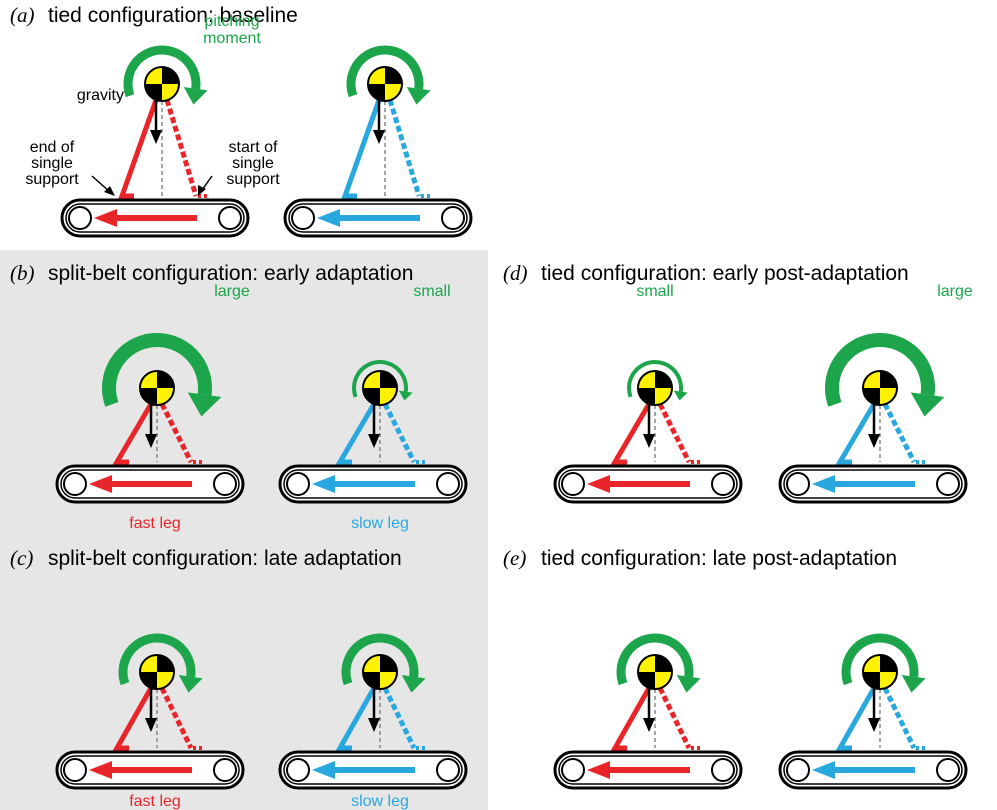 The height and width of the screenshot is (810, 997). Describe the element at coordinates (207, 183) in the screenshot. I see `pointer` at that location.